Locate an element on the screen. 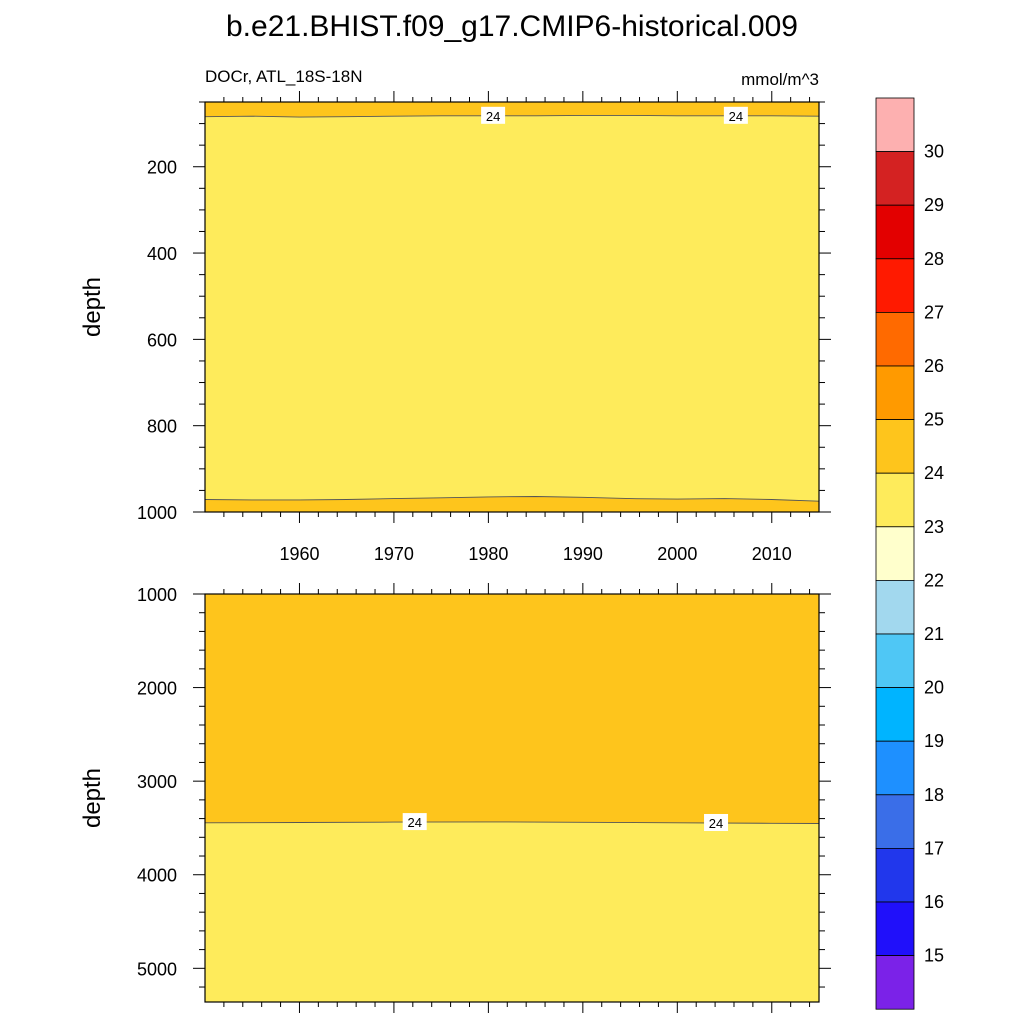 The width and height of the screenshot is (1024, 1024). x-tick-label: 1960 is located at coordinates (299, 554).